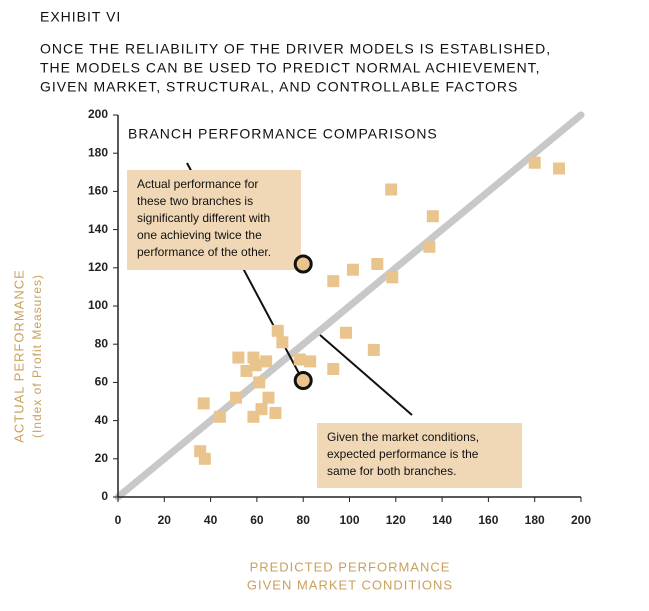  Describe the element at coordinates (98, 305) in the screenshot. I see `y-tick-label: 100` at that location.